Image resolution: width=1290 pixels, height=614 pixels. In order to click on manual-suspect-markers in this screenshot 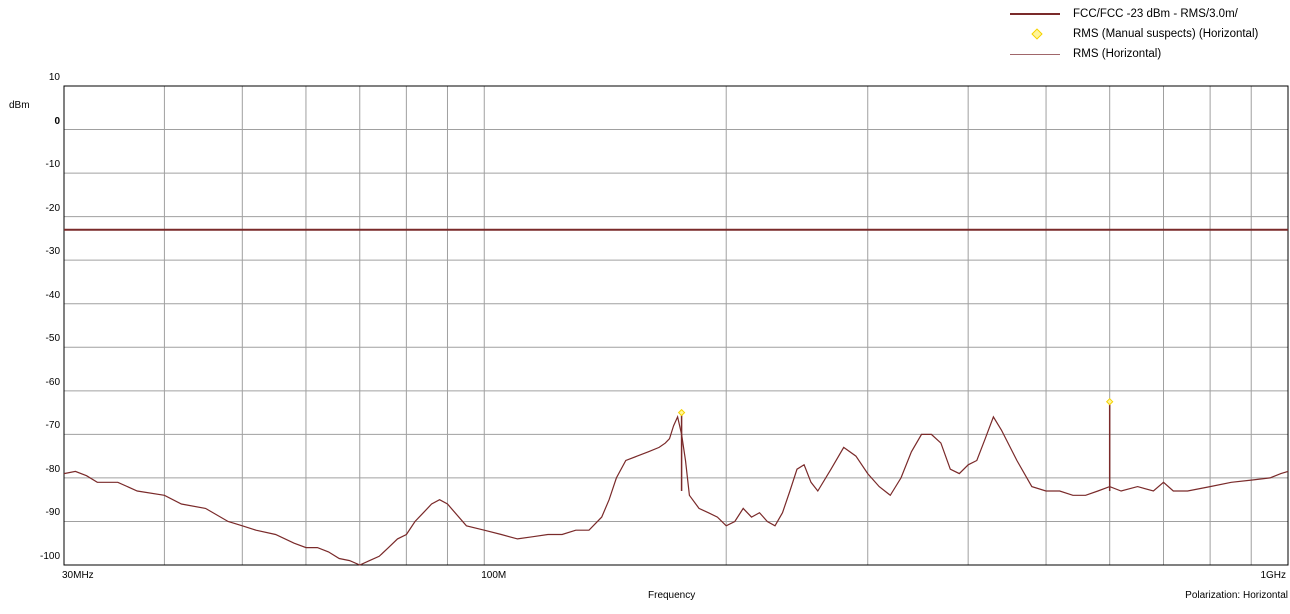, I will do `click(895, 444)`.